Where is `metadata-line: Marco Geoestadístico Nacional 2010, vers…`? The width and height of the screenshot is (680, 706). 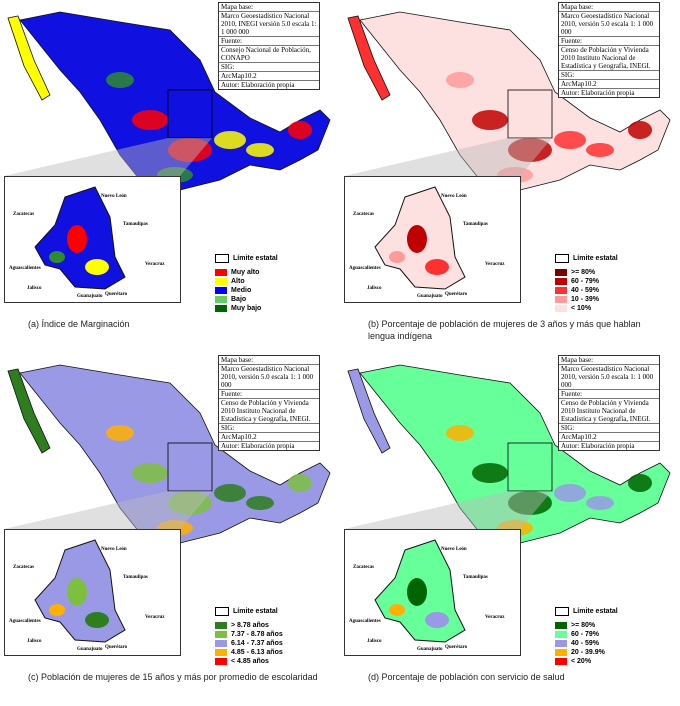
metadata-line: Marco Geoestadístico Nacional 2010, vers… is located at coordinates (609, 24).